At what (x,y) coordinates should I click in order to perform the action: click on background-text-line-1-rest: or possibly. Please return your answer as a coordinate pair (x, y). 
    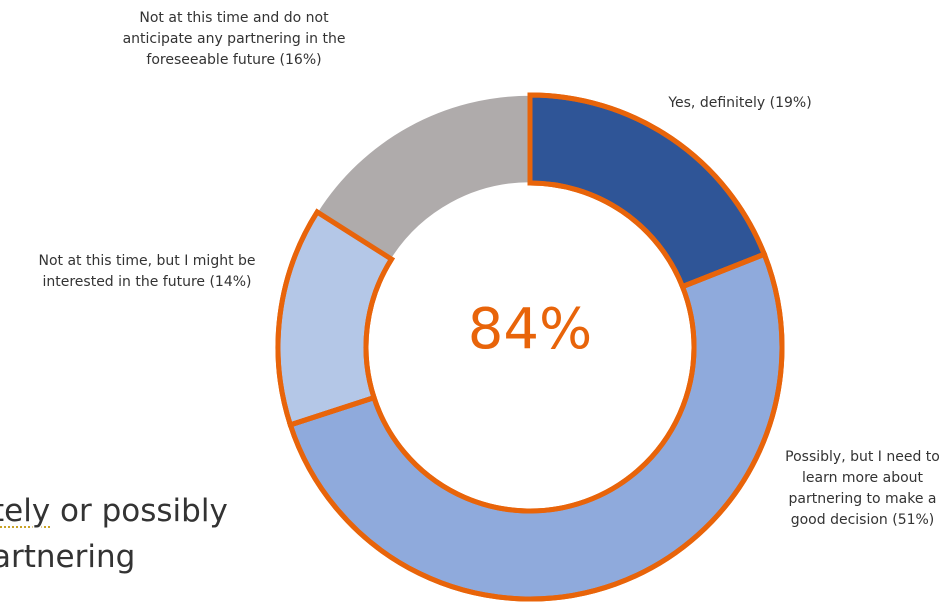
    Looking at the image, I should click on (139, 511).